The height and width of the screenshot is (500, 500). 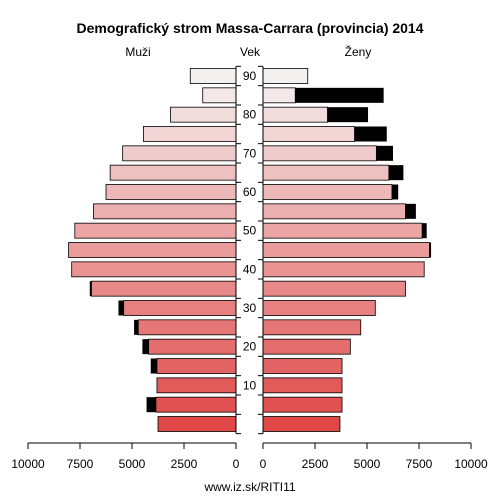 I want to click on right-x-tick-label: 5000, so click(x=367, y=464).